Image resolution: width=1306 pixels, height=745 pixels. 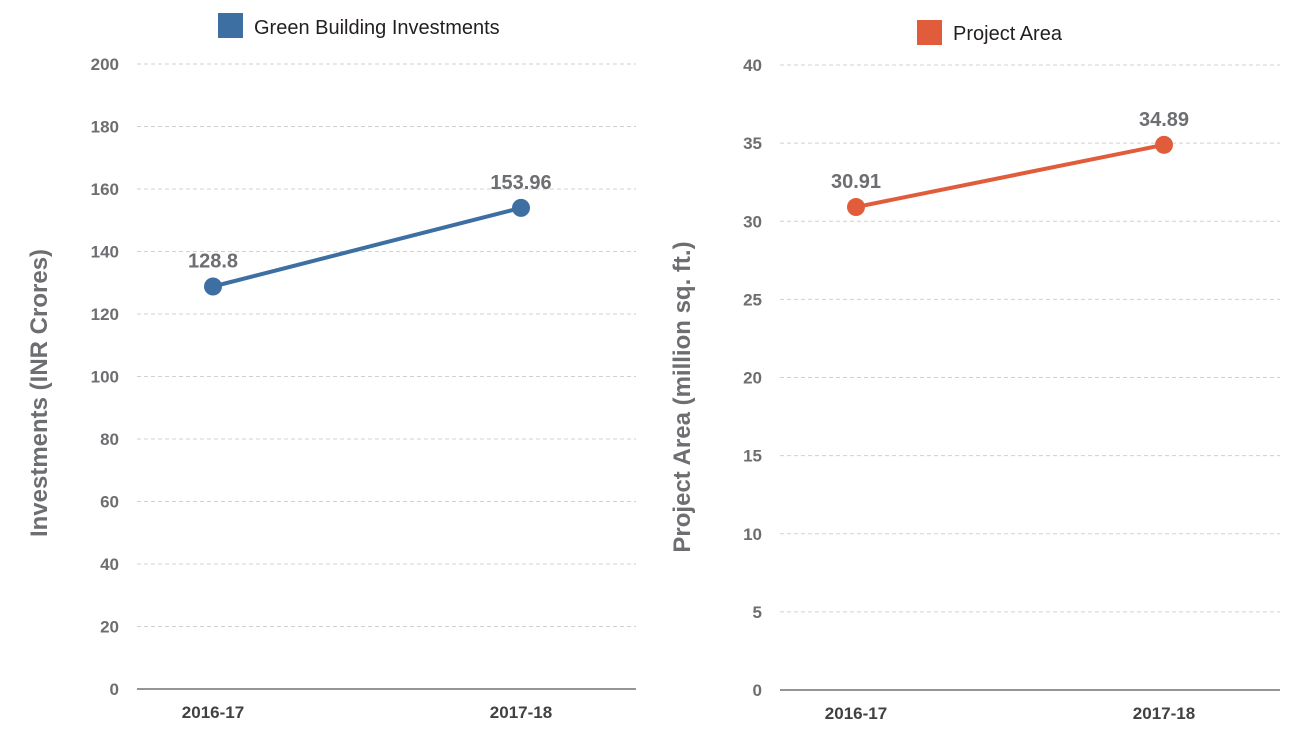 I want to click on data-label: 153.96, so click(x=520, y=183).